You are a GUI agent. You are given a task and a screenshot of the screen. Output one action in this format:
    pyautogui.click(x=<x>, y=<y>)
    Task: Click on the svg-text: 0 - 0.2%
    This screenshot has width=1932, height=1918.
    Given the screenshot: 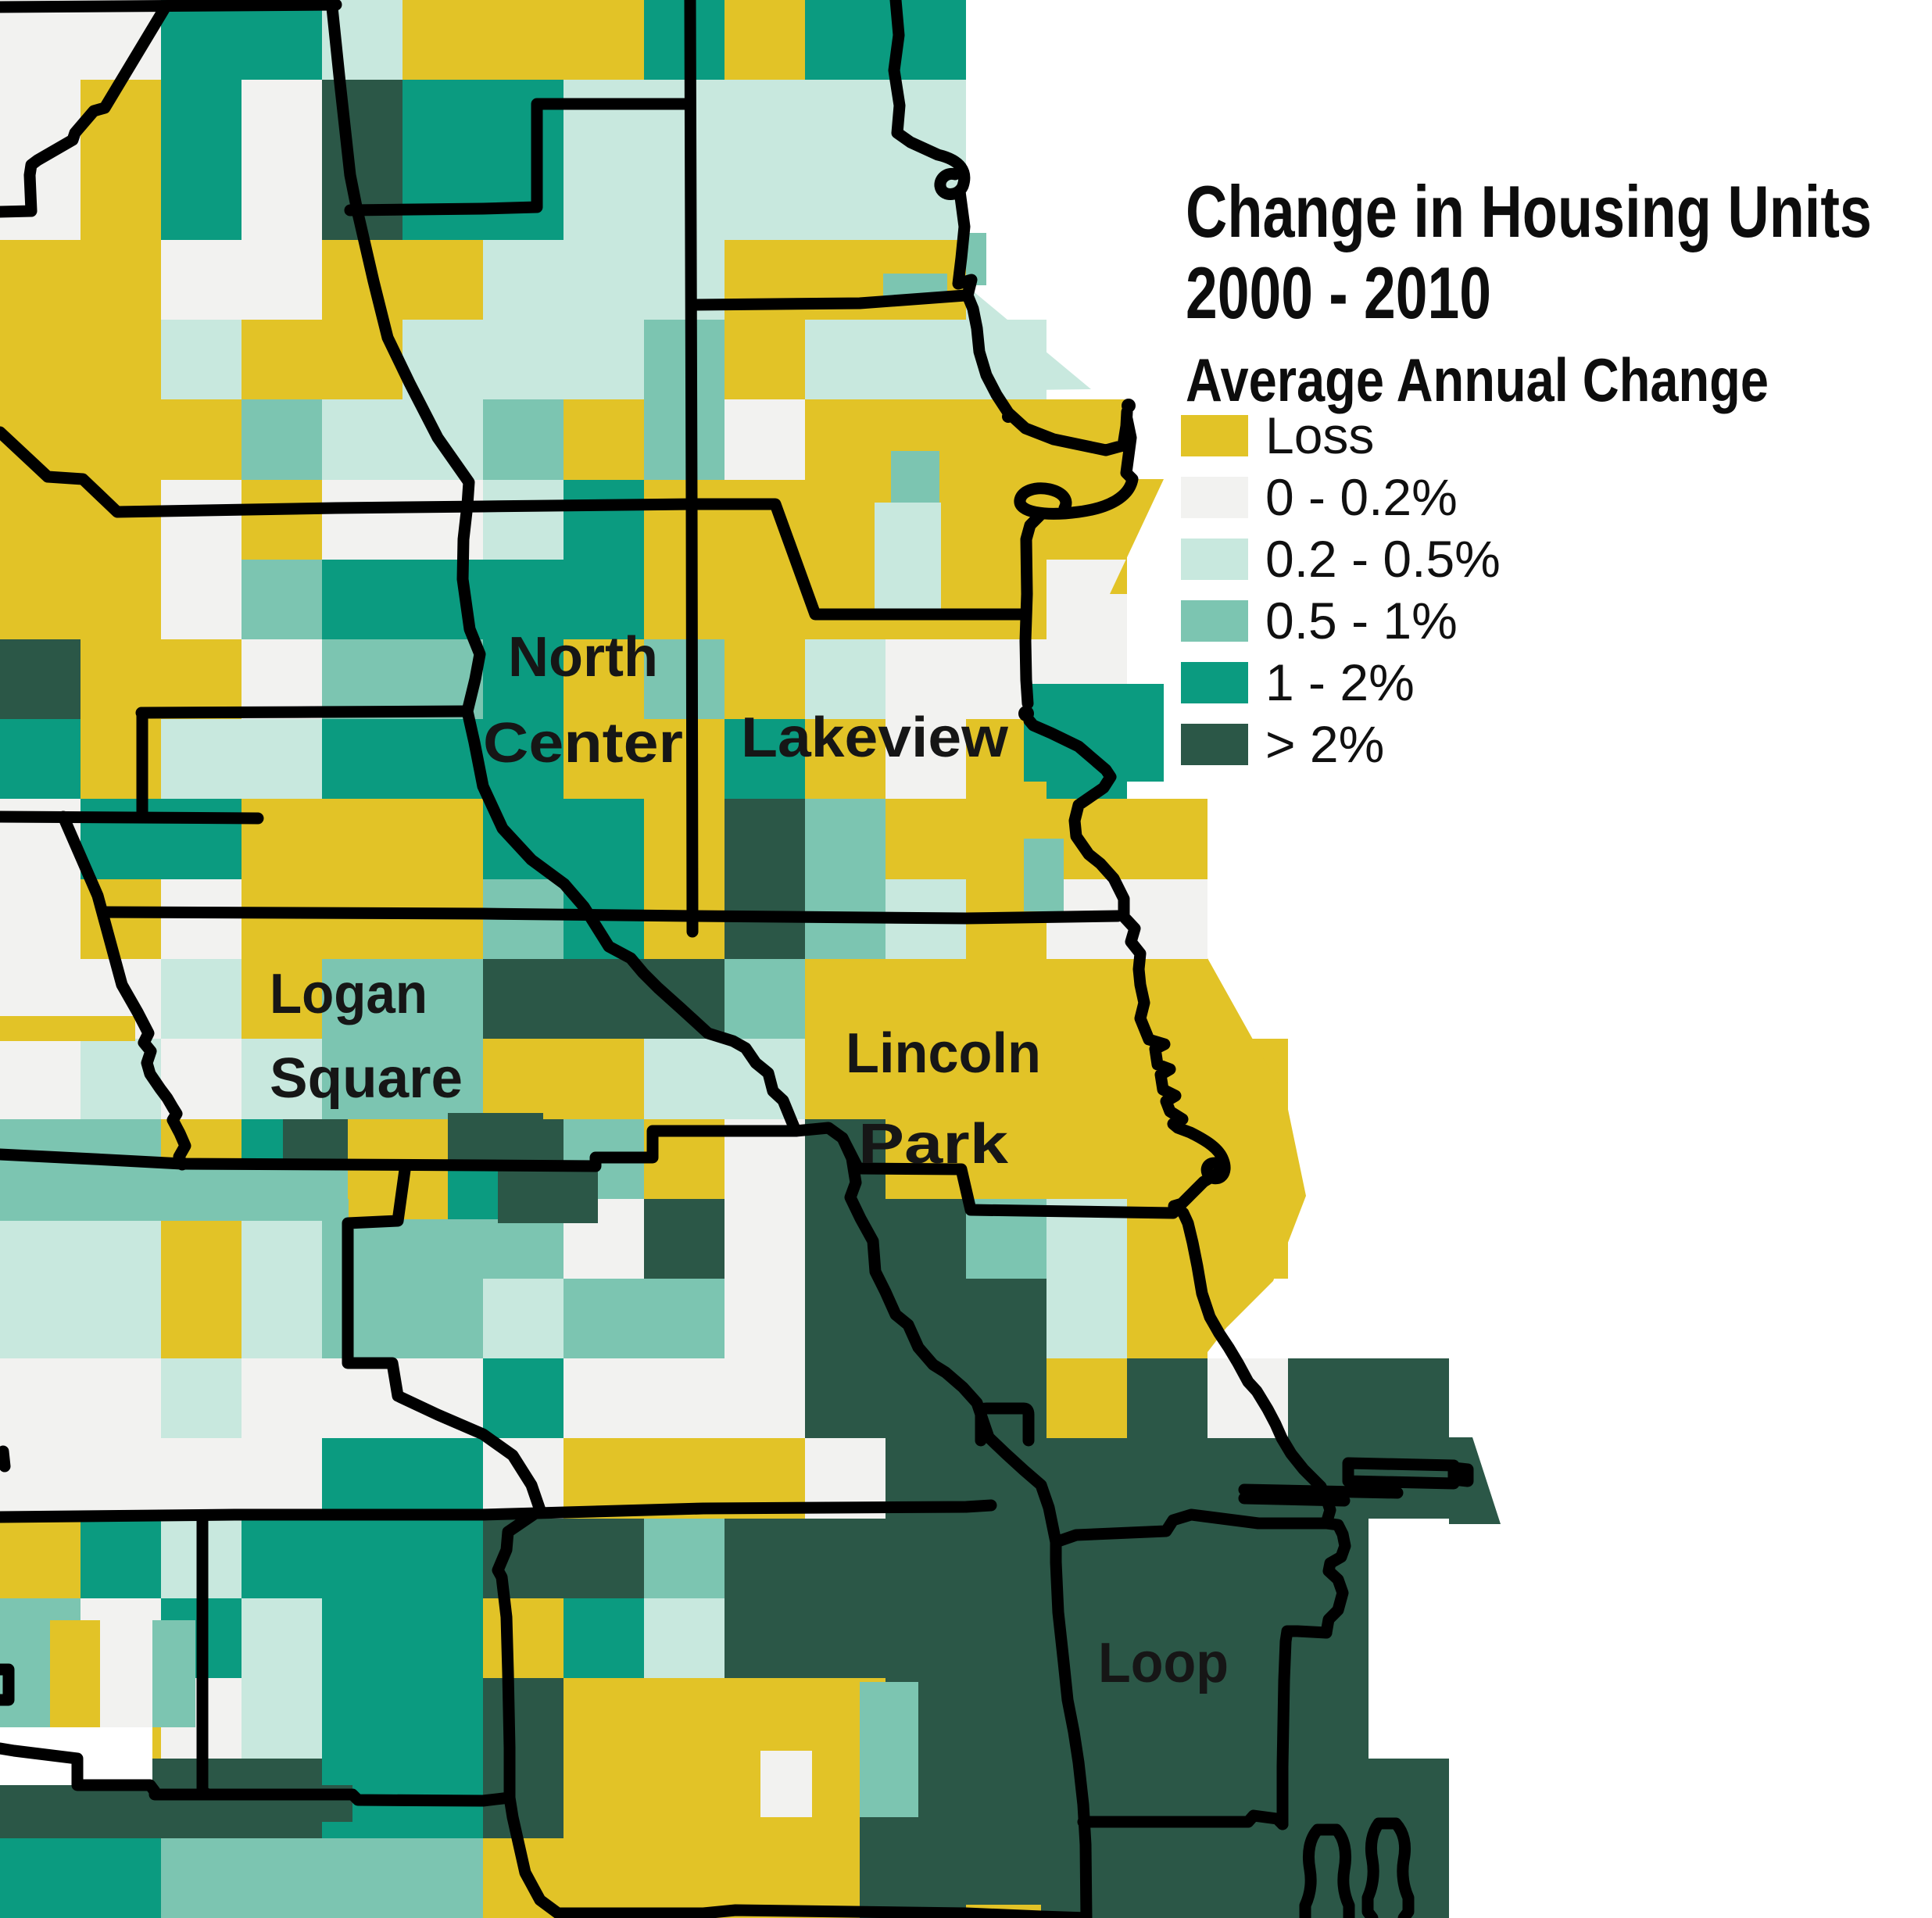 What is the action you would take?
    pyautogui.click(x=1361, y=497)
    